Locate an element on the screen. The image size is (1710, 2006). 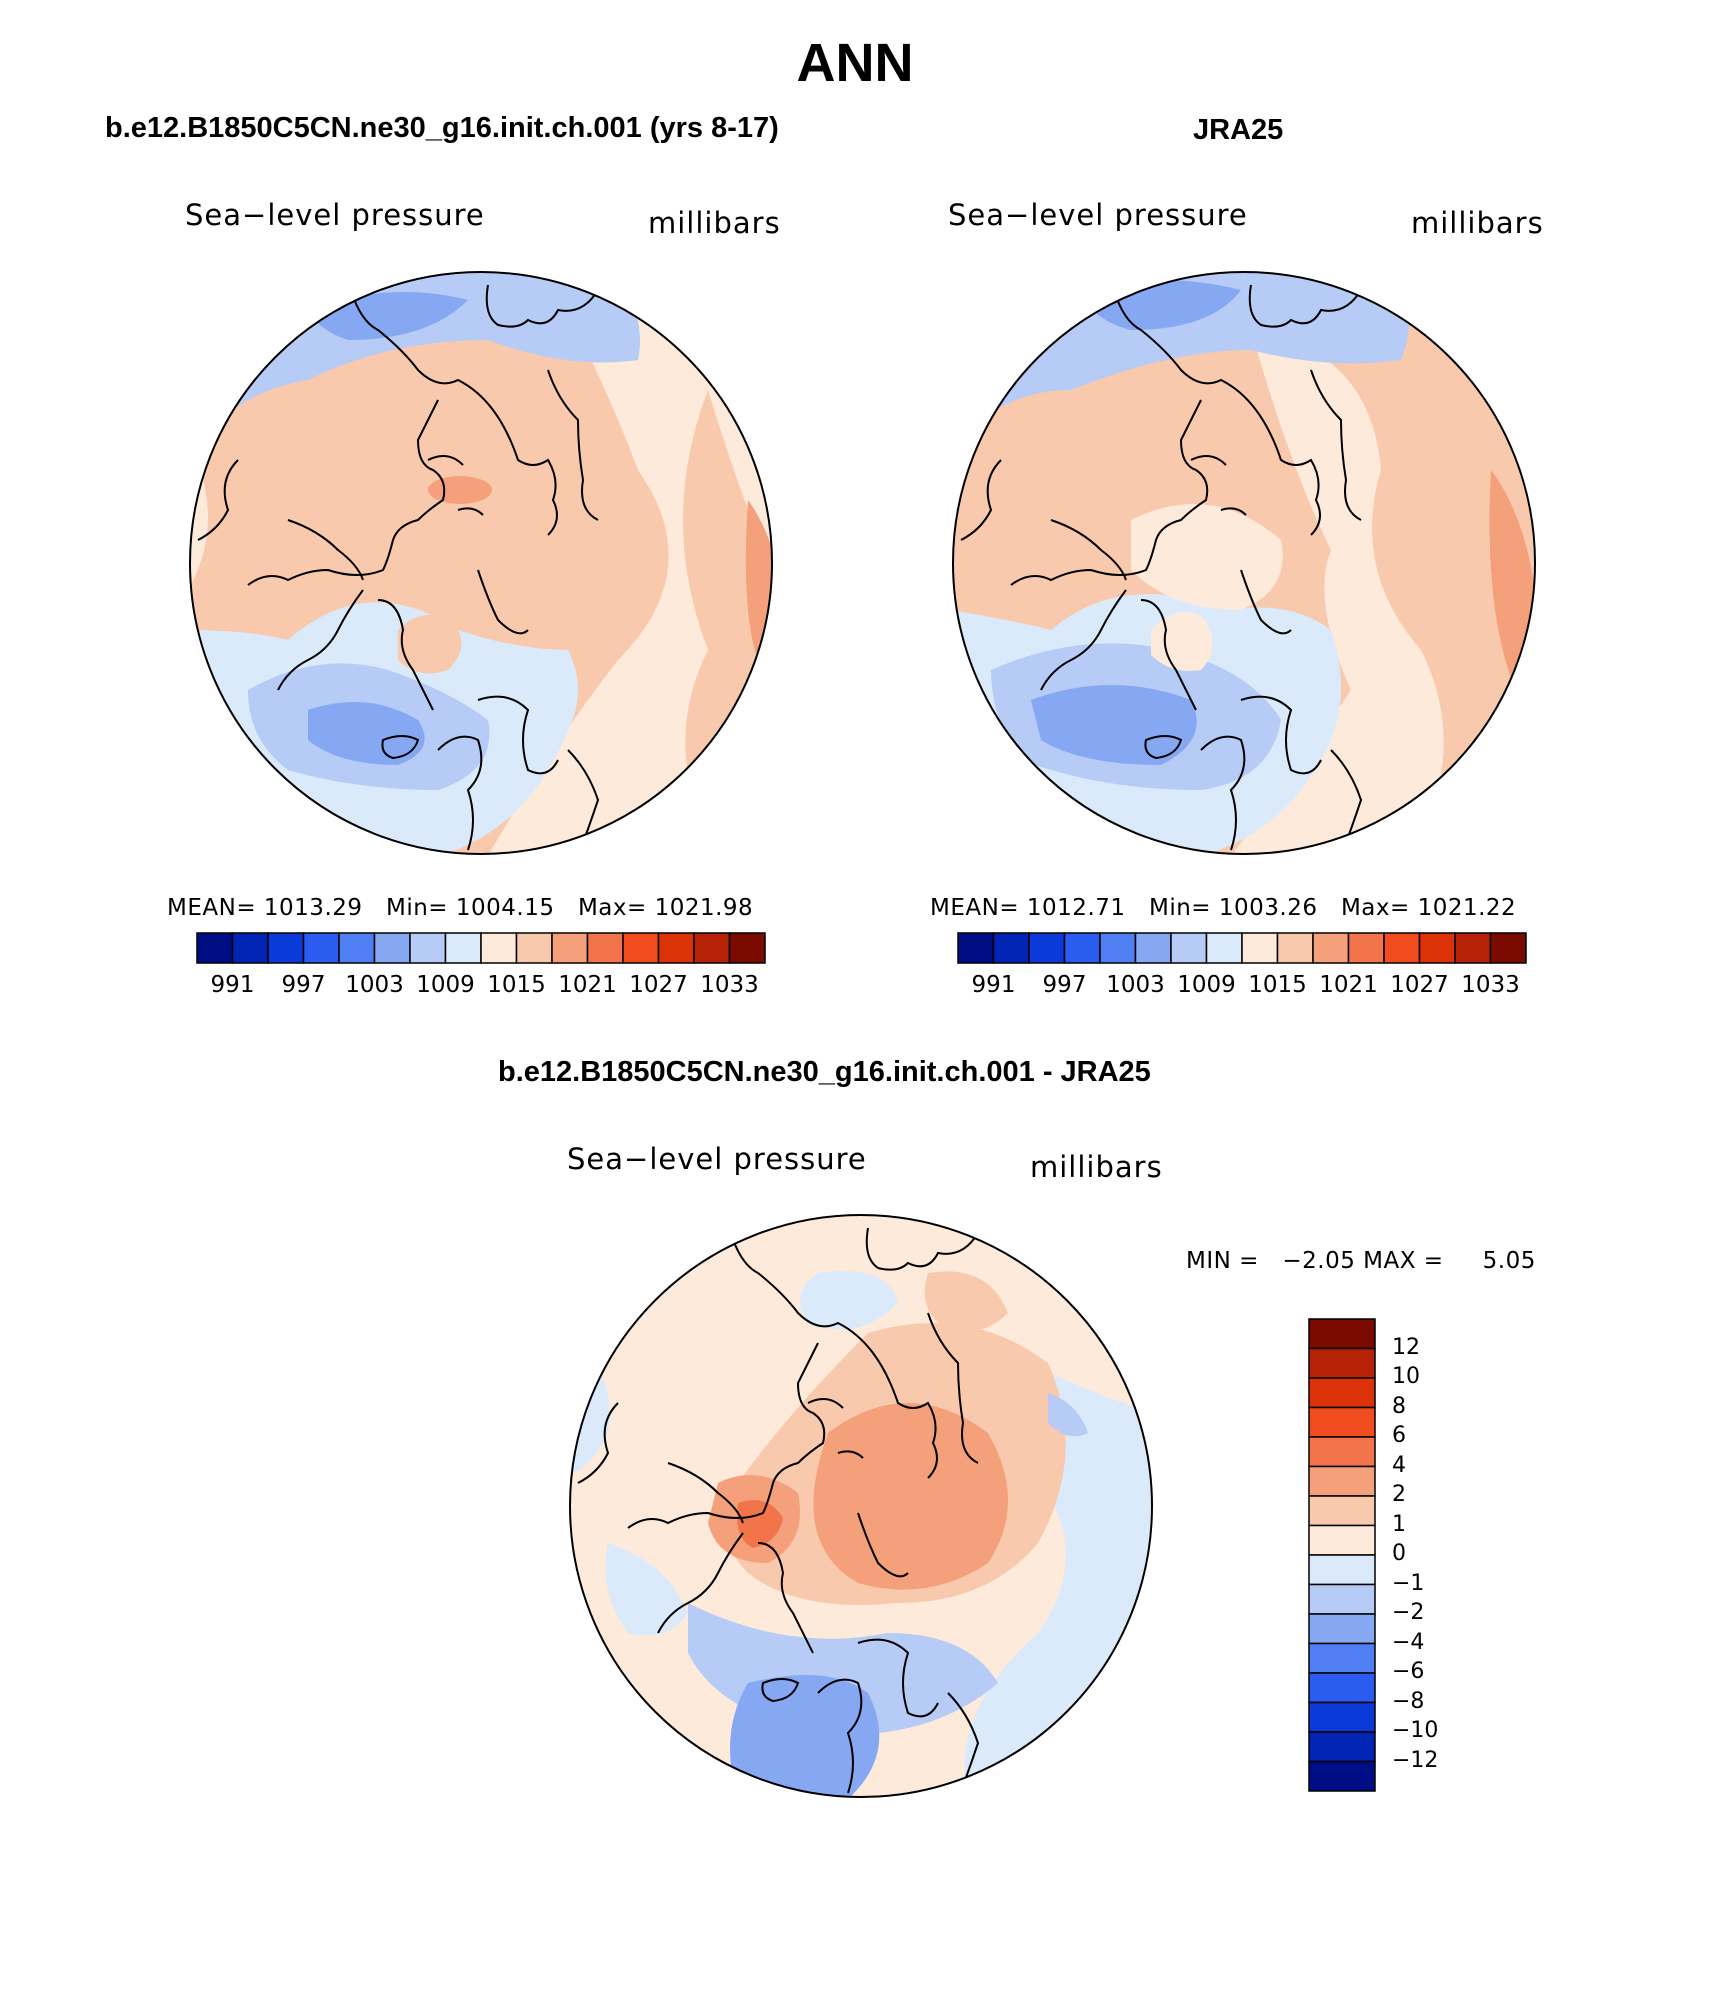
panel-2-mean-label: MEAN= is located at coordinates (975, 908).